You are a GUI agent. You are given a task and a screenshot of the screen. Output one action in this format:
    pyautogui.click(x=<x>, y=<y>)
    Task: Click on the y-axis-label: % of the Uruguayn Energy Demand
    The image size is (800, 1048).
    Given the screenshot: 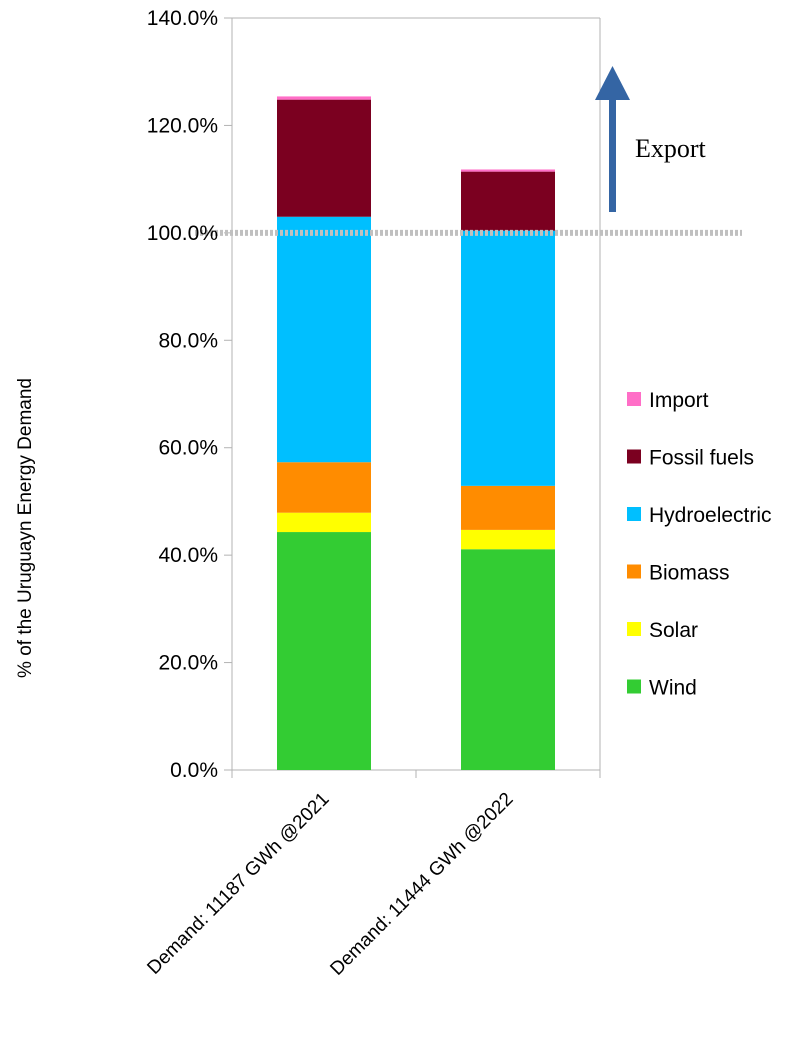 What is the action you would take?
    pyautogui.click(x=25, y=528)
    